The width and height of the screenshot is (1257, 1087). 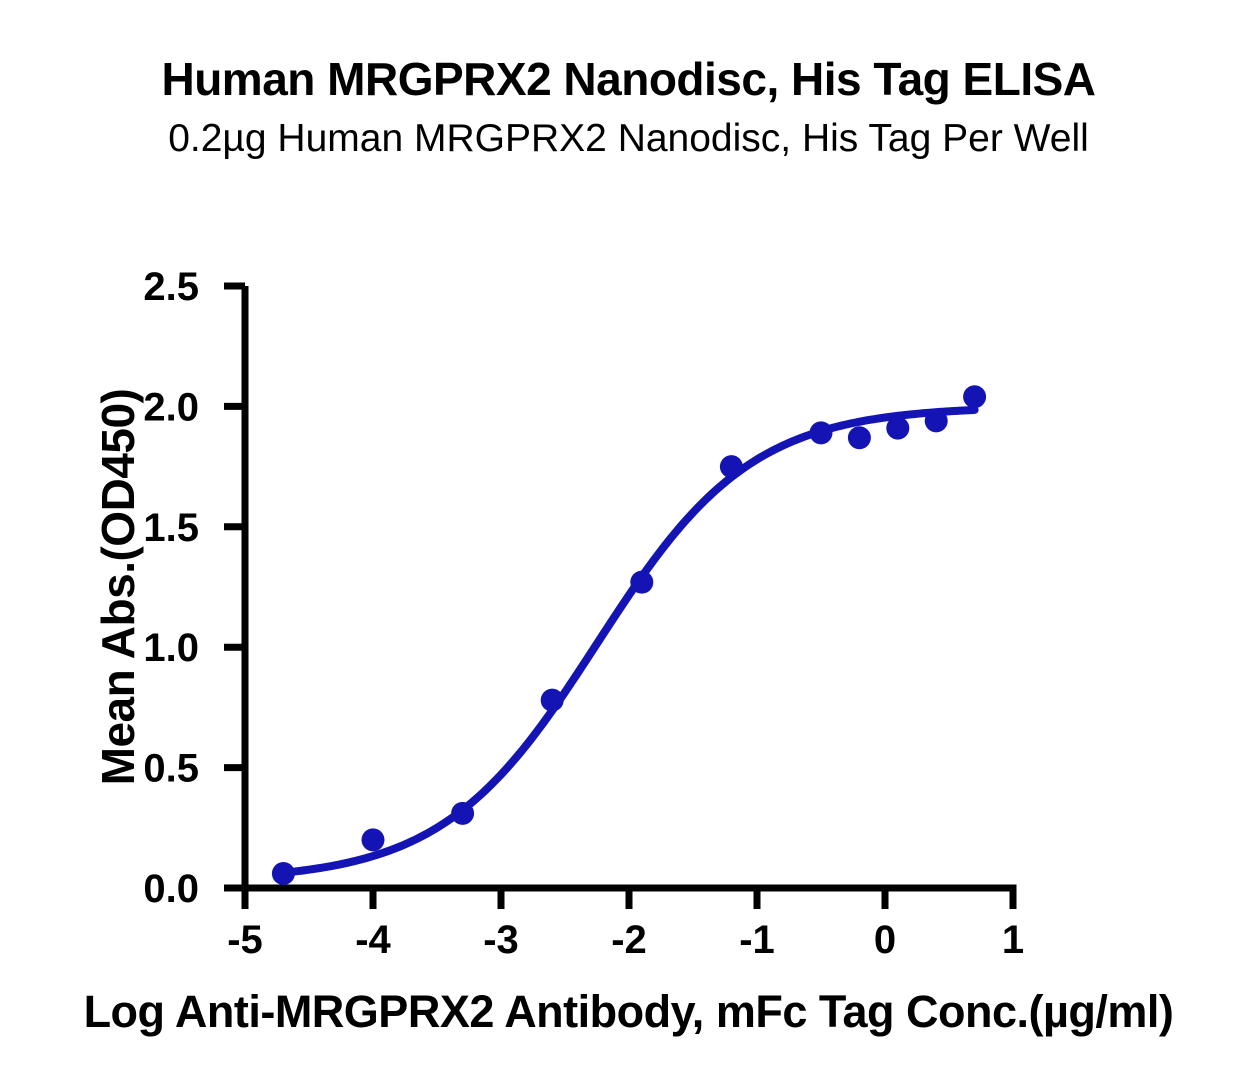 What do you see at coordinates (171, 287) in the screenshot?
I see `y-tick-label: 2.5` at bounding box center [171, 287].